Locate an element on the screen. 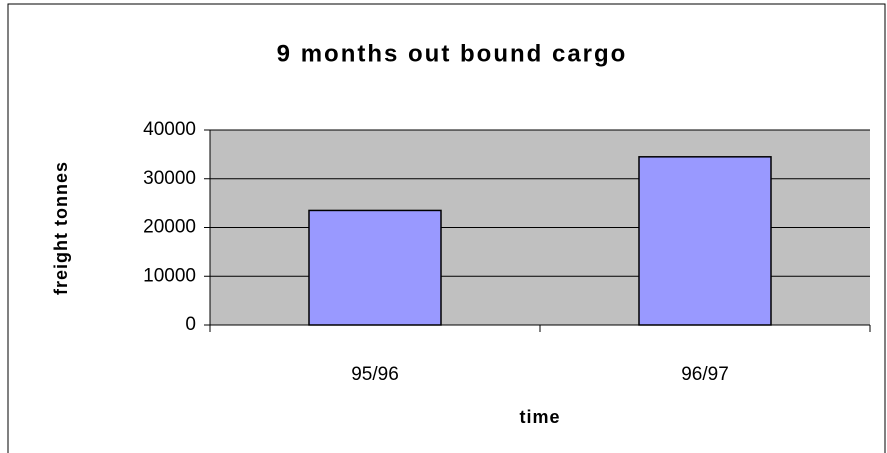 The height and width of the screenshot is (453, 887). y-axis-title: freight tonnes is located at coordinates (61, 228).